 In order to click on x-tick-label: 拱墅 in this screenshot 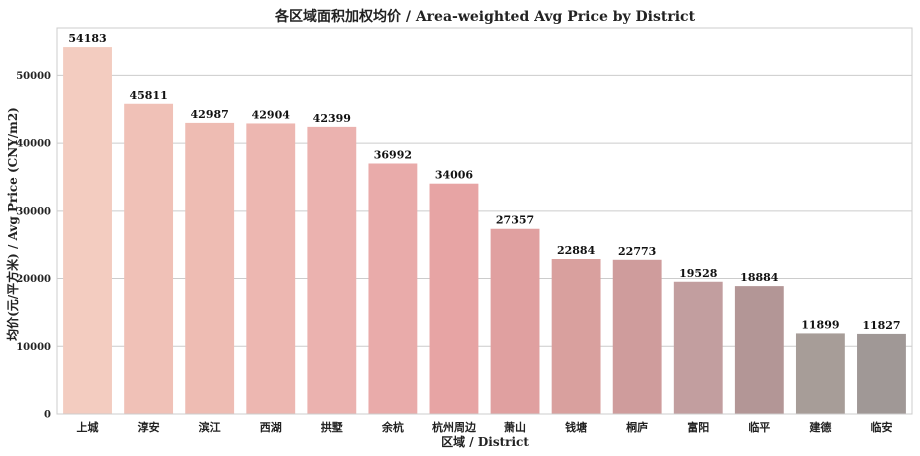, I will do `click(332, 427)`.